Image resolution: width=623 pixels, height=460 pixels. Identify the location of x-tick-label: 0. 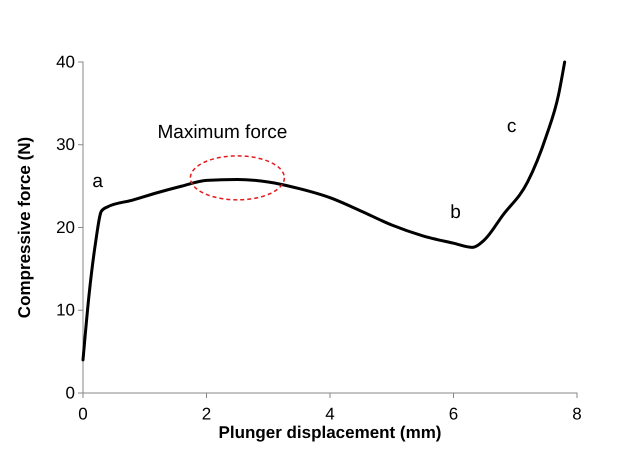
(83, 414).